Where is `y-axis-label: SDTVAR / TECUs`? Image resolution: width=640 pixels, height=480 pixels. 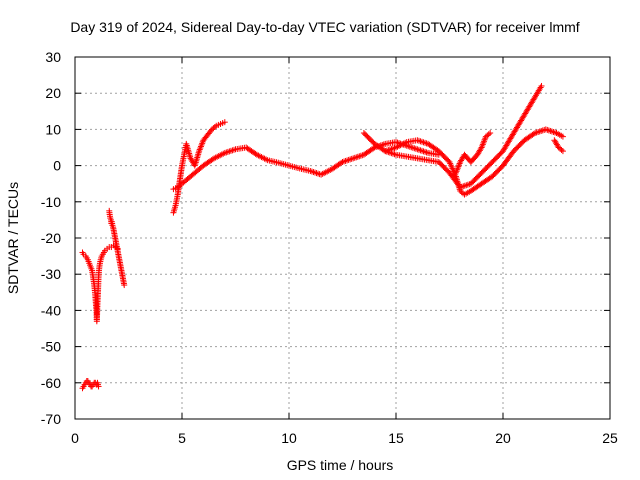 y-axis-label: SDTVAR / TECUs is located at coordinates (13, 238).